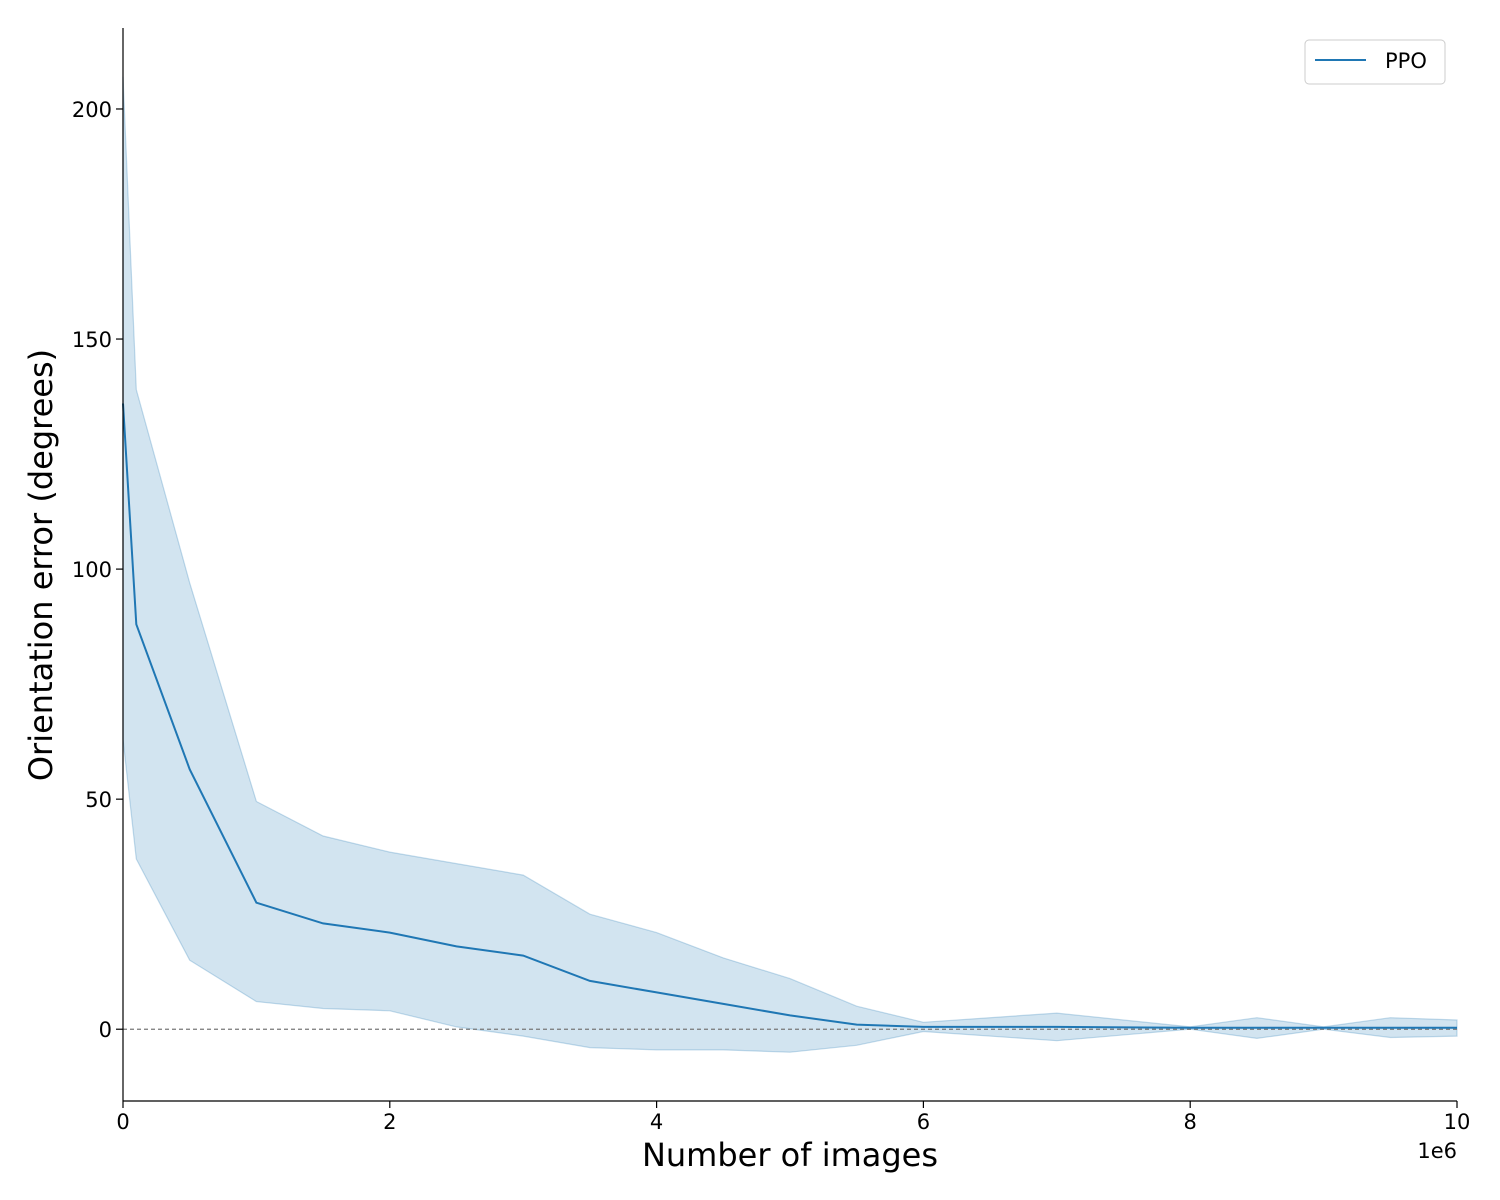 The width and height of the screenshot is (1500, 1200). What do you see at coordinates (92, 570) in the screenshot?
I see `y-tick-label: 100` at bounding box center [92, 570].